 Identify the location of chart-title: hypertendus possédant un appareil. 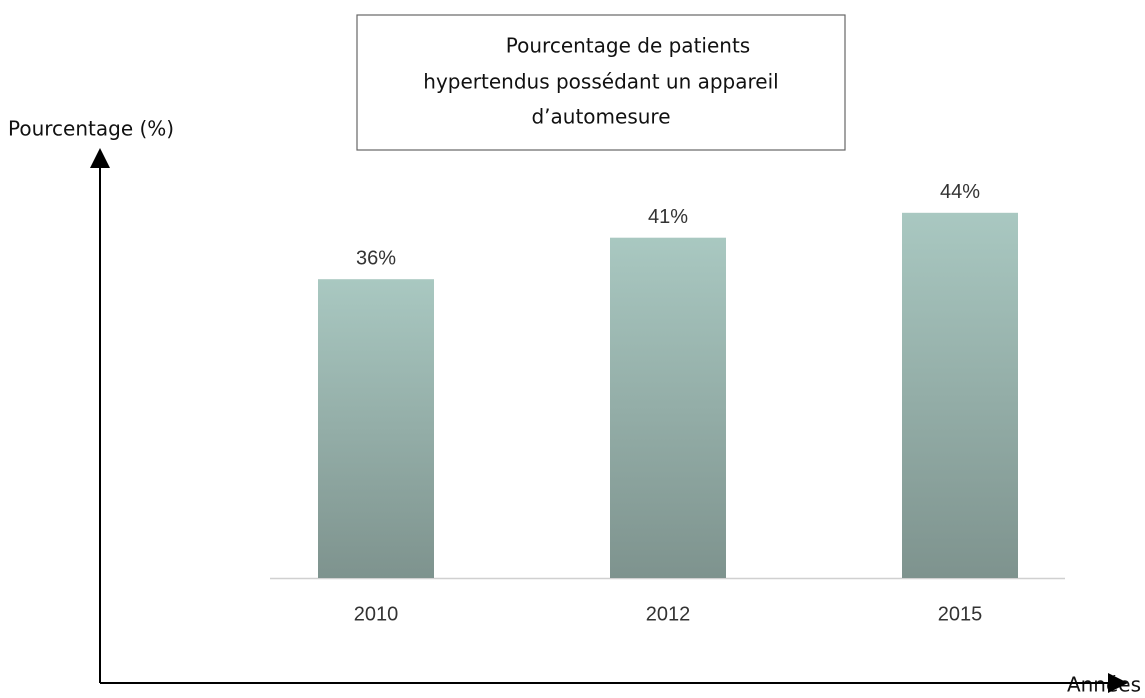
(600, 82).